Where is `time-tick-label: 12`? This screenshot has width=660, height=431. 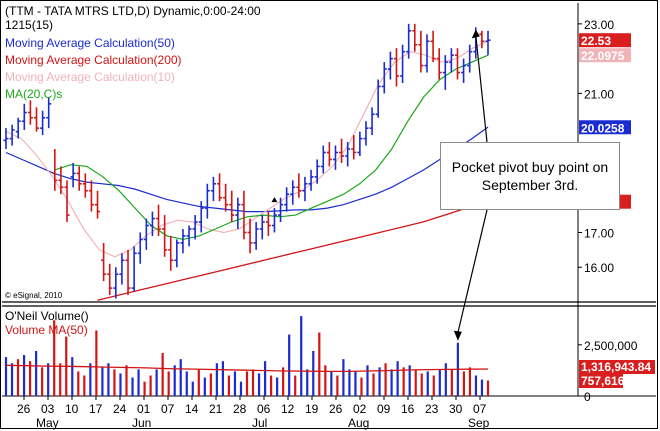
time-tick-label: 12 is located at coordinates (288, 409).